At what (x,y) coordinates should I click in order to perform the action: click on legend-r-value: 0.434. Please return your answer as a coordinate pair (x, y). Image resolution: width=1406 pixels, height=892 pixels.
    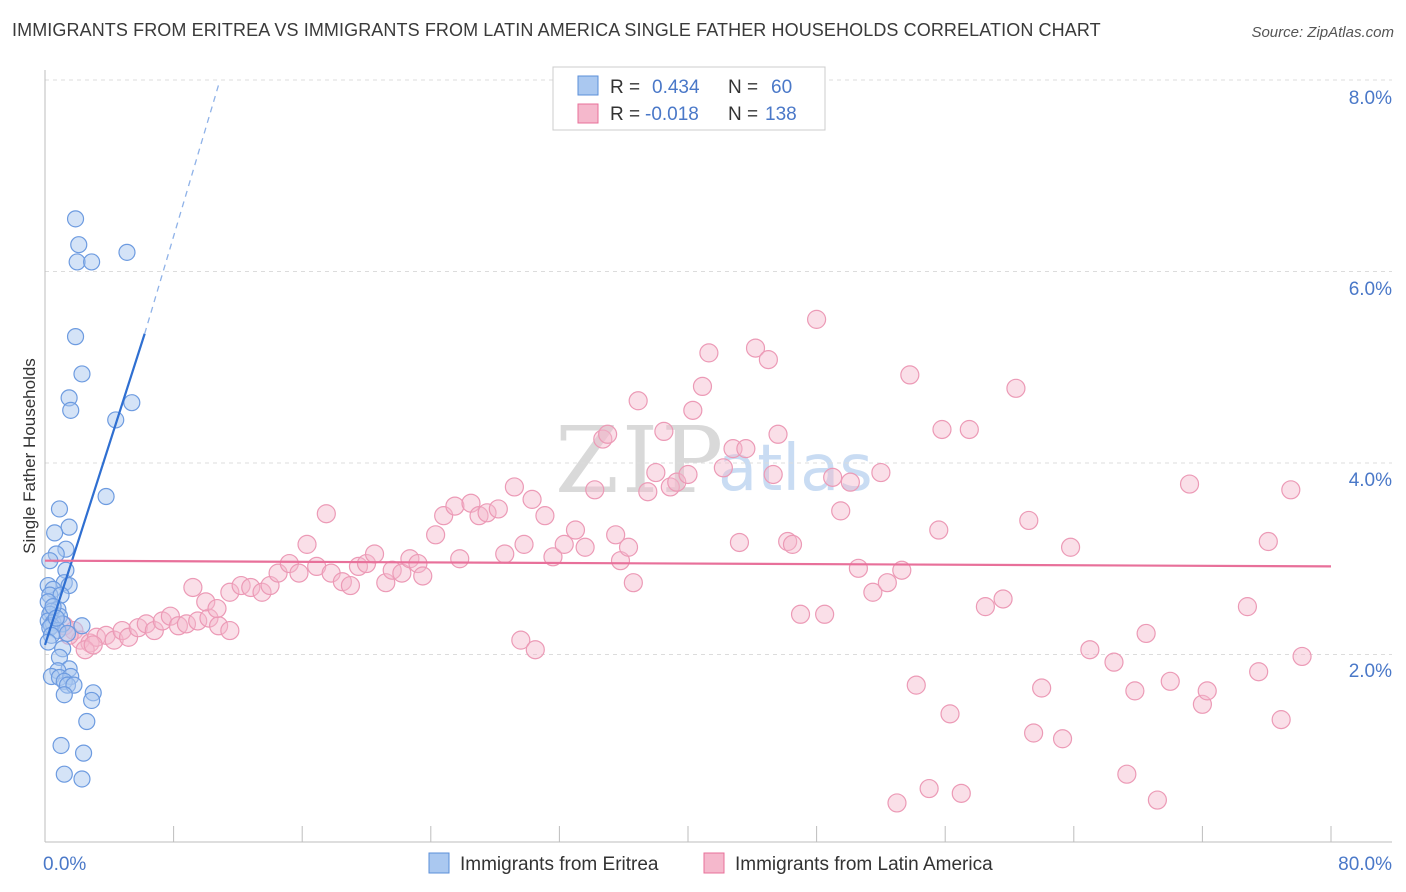
    Looking at the image, I should click on (676, 87).